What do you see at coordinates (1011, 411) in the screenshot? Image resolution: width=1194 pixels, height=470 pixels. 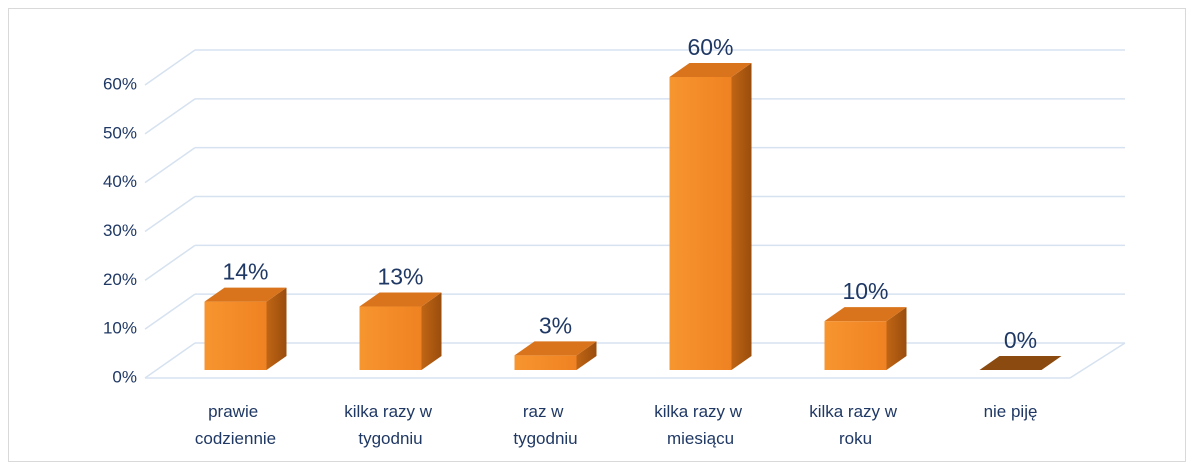 I see `x-tick-label: nie piję` at bounding box center [1011, 411].